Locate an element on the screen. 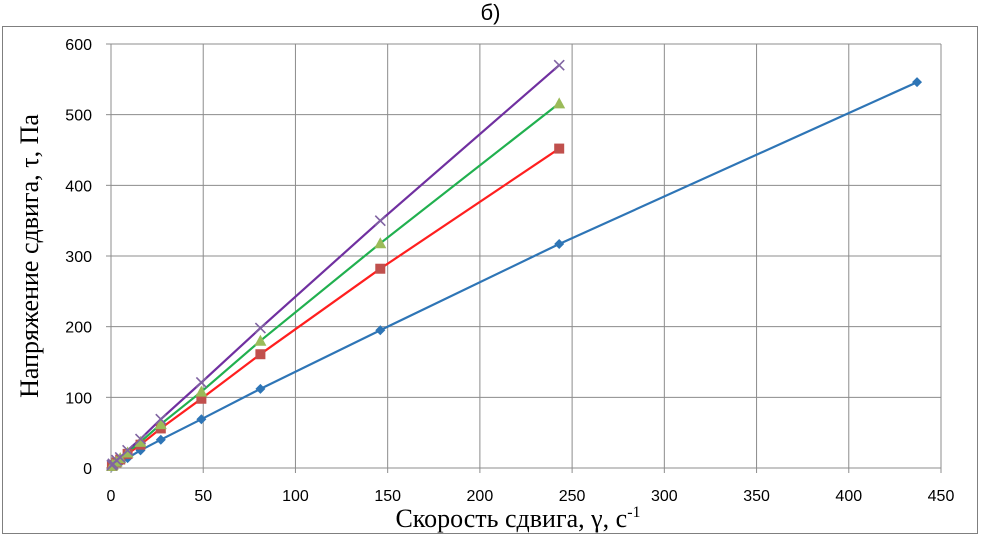  y-tick-label: 600 is located at coordinates (78, 45).